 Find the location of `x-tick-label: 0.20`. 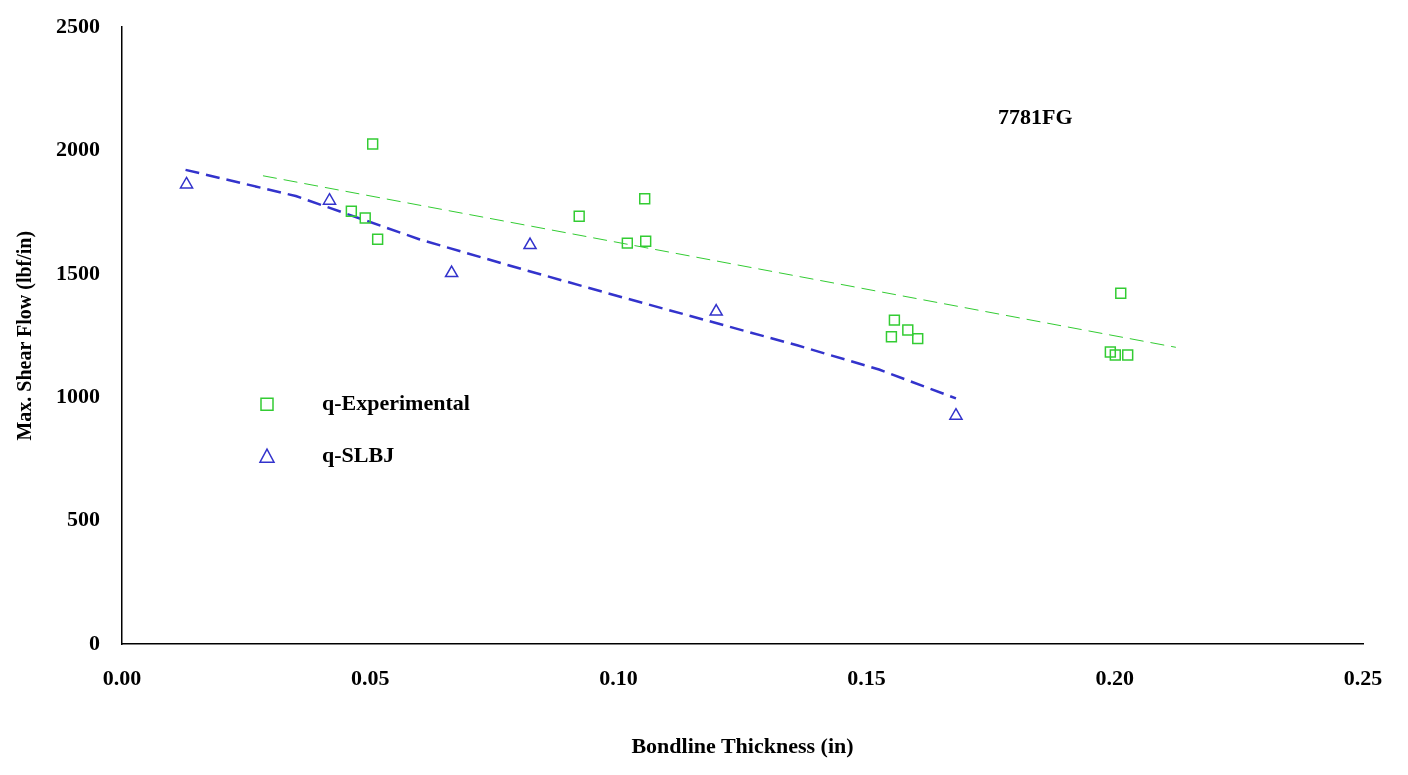

x-tick-label: 0.20 is located at coordinates (1115, 678).